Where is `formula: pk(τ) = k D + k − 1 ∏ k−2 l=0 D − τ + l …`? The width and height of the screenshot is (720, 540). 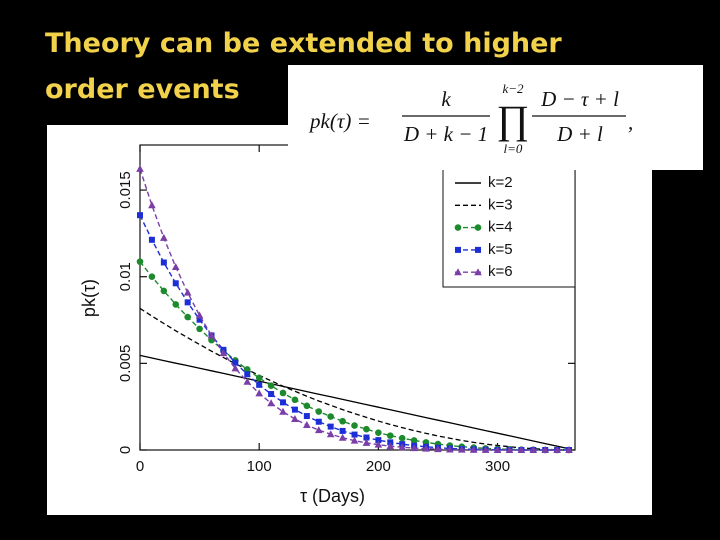 formula: pk(τ) = k D + k − 1 ∏ k−2 l=0 D − τ + l … is located at coordinates (495, 117).